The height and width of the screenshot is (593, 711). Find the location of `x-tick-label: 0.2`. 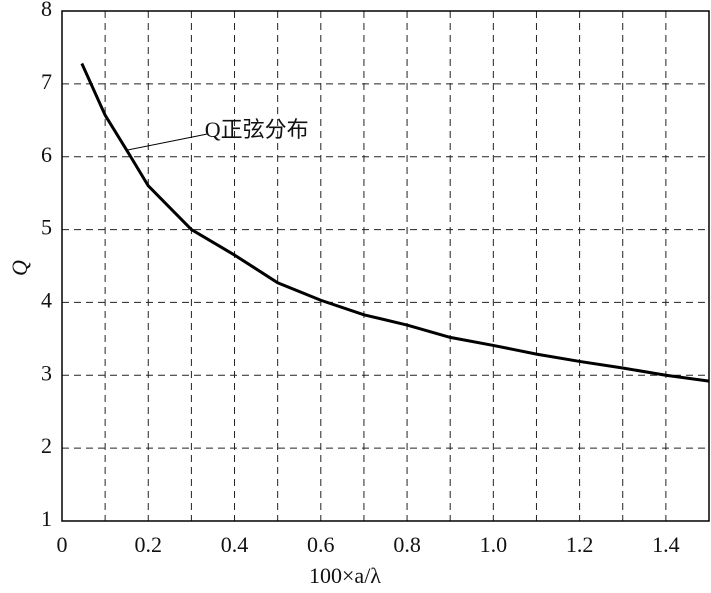

x-tick-label: 0.2 is located at coordinates (149, 544).